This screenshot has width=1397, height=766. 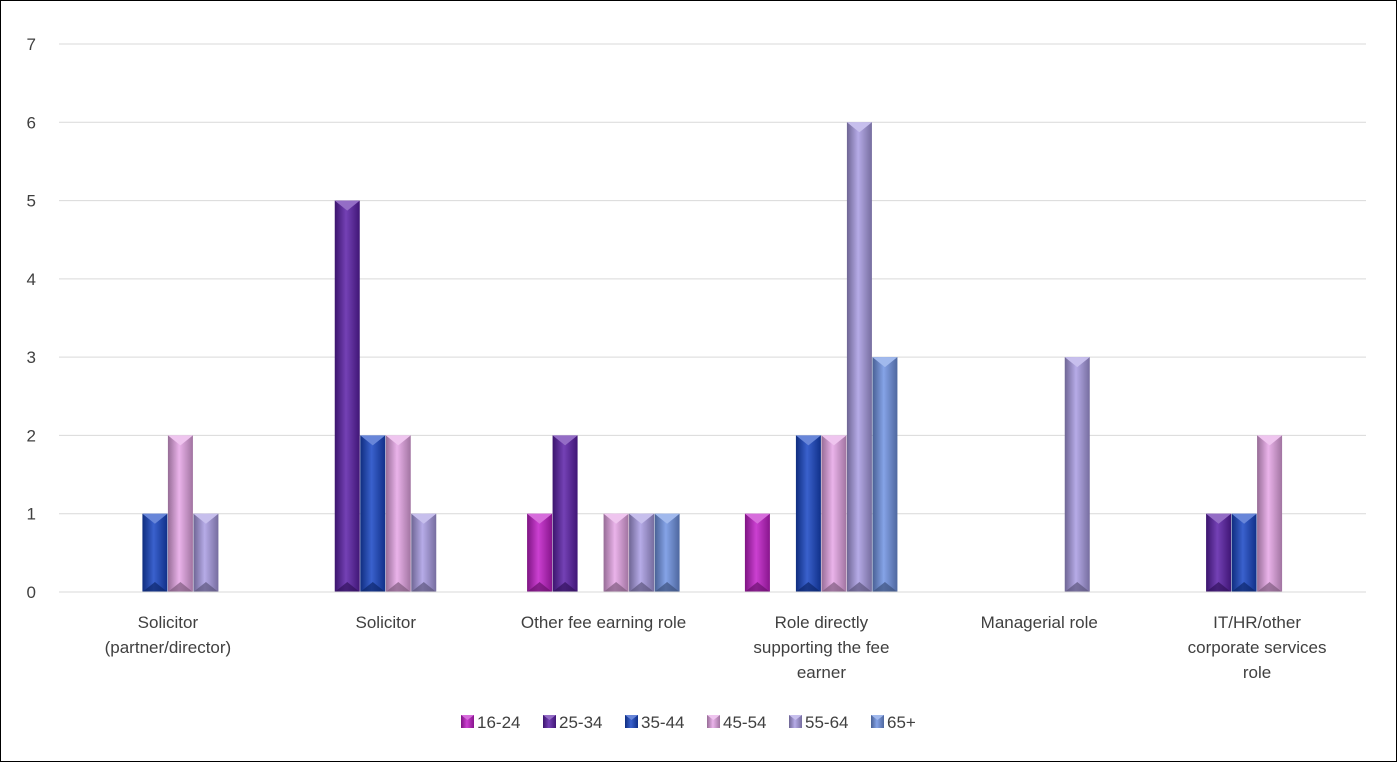 I want to click on legend-label: 65+, so click(x=901, y=722).